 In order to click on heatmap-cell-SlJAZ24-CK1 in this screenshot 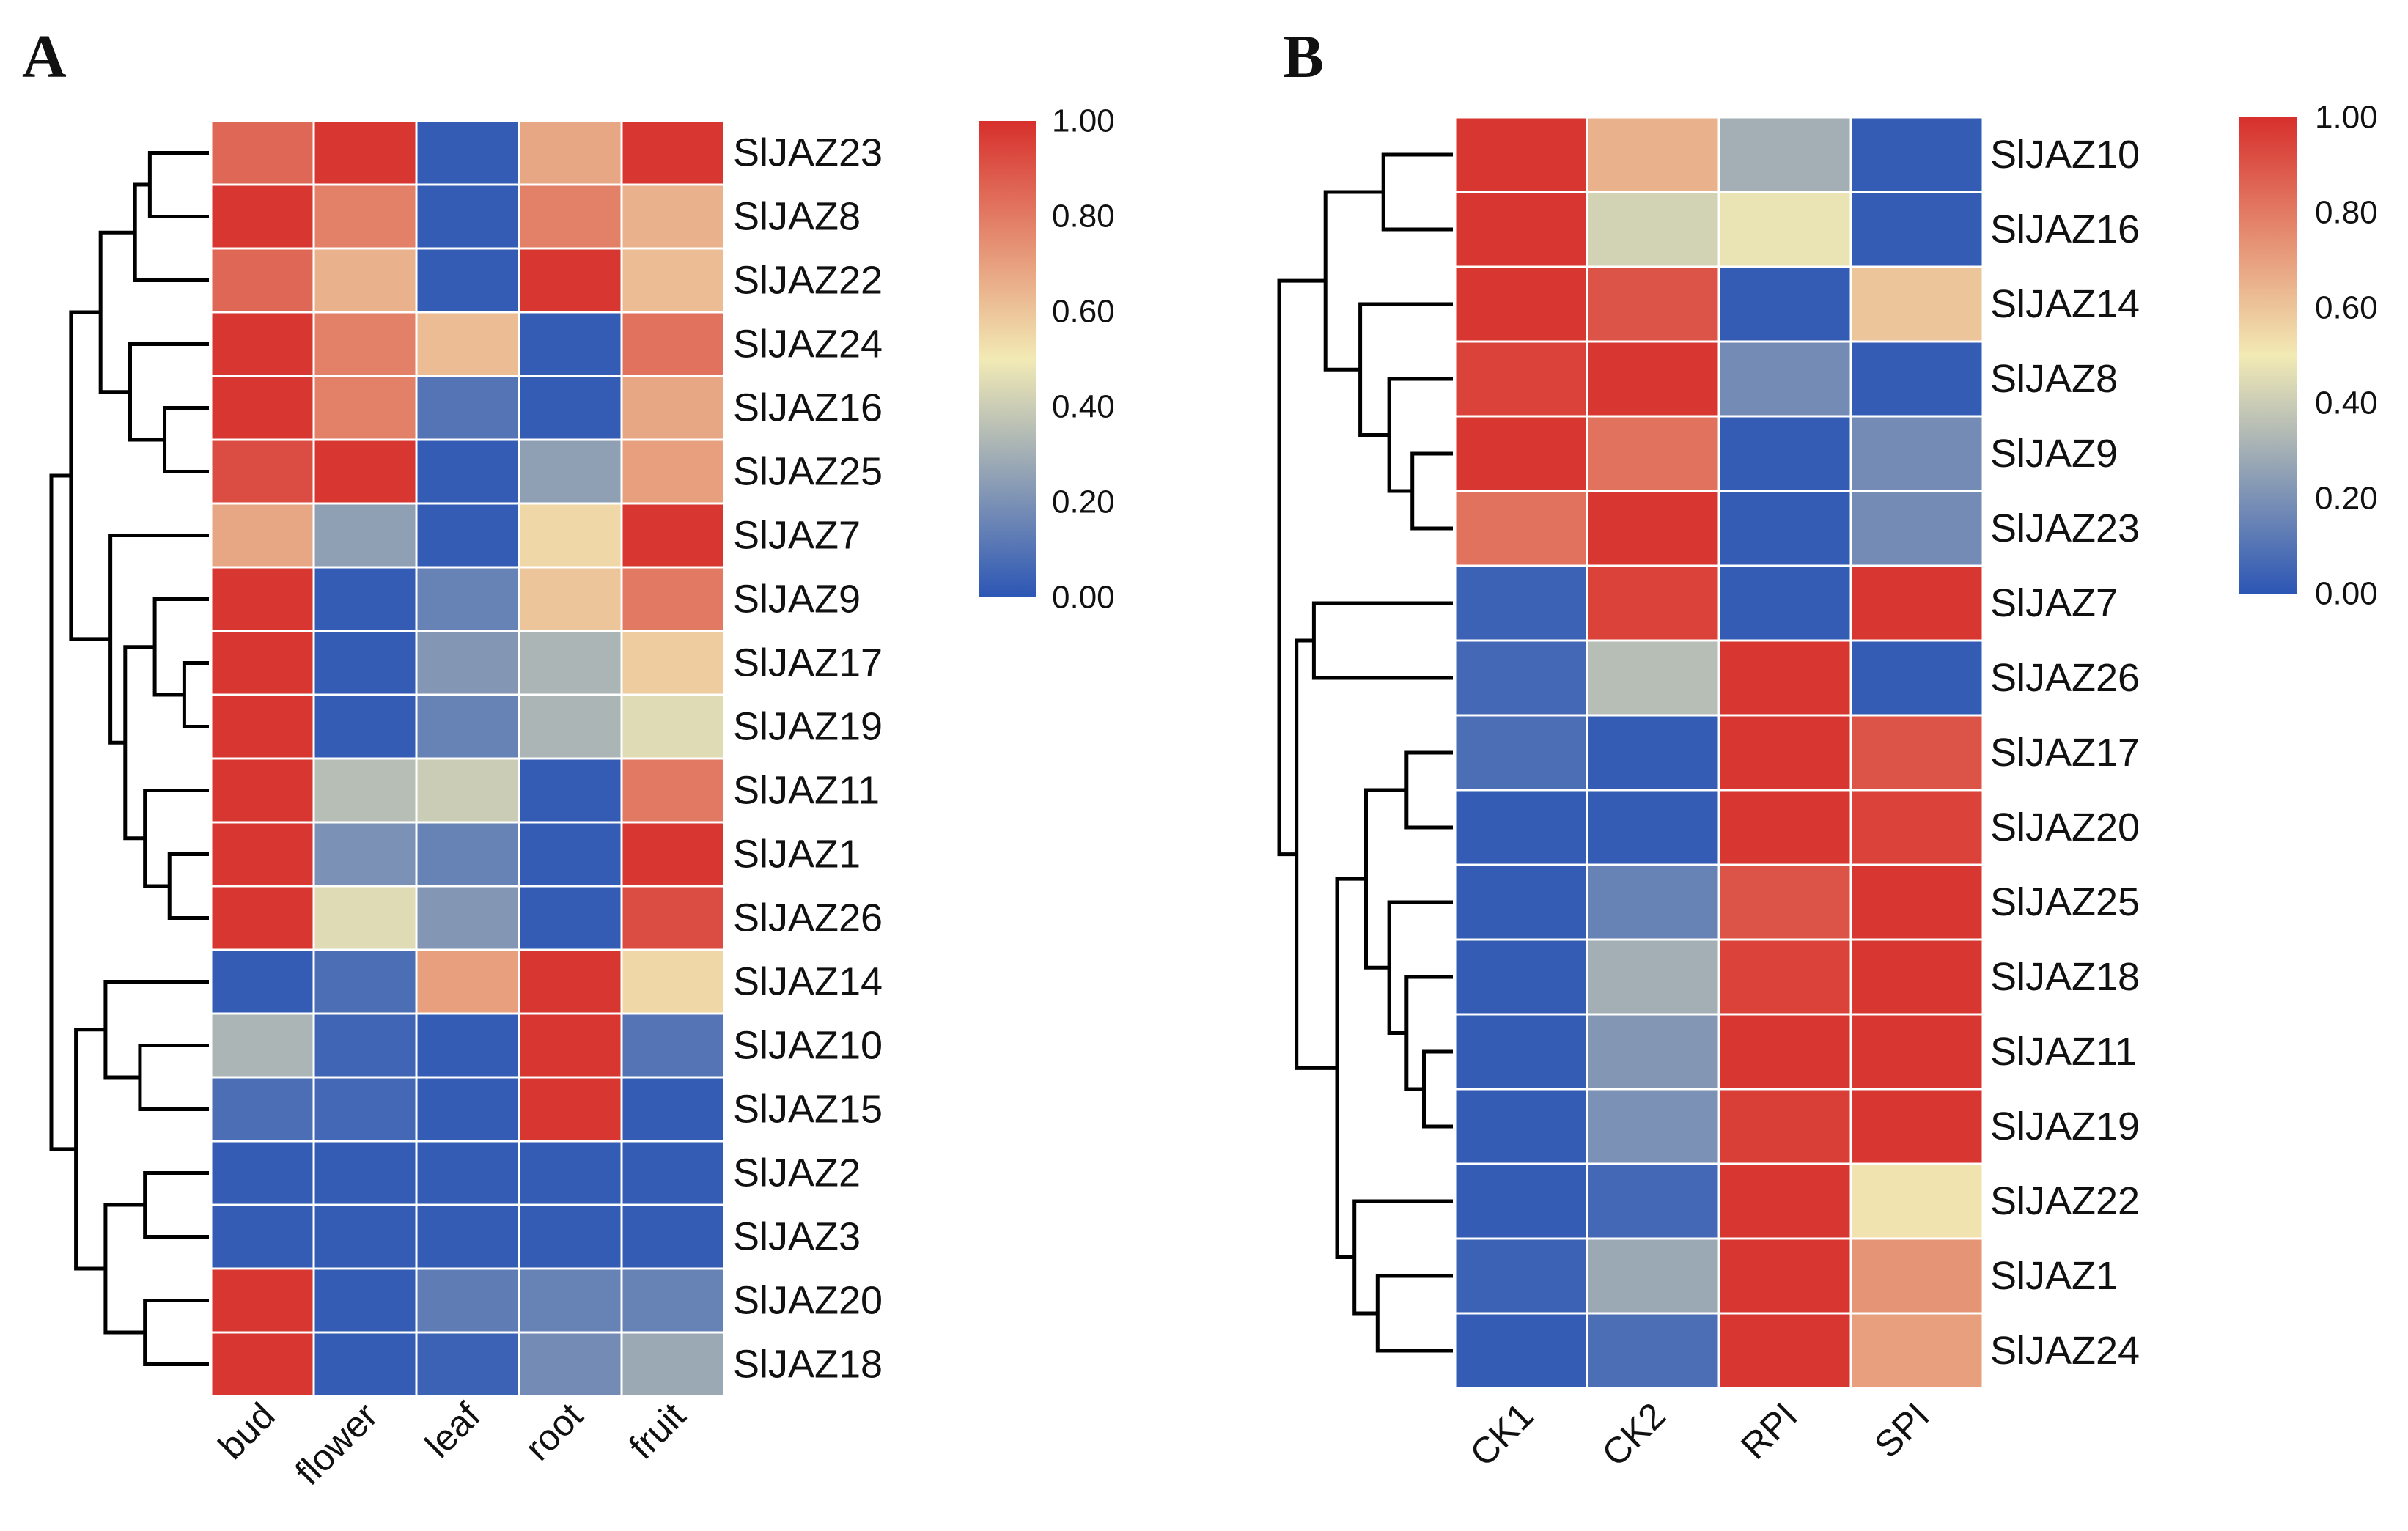, I will do `click(1521, 1351)`.